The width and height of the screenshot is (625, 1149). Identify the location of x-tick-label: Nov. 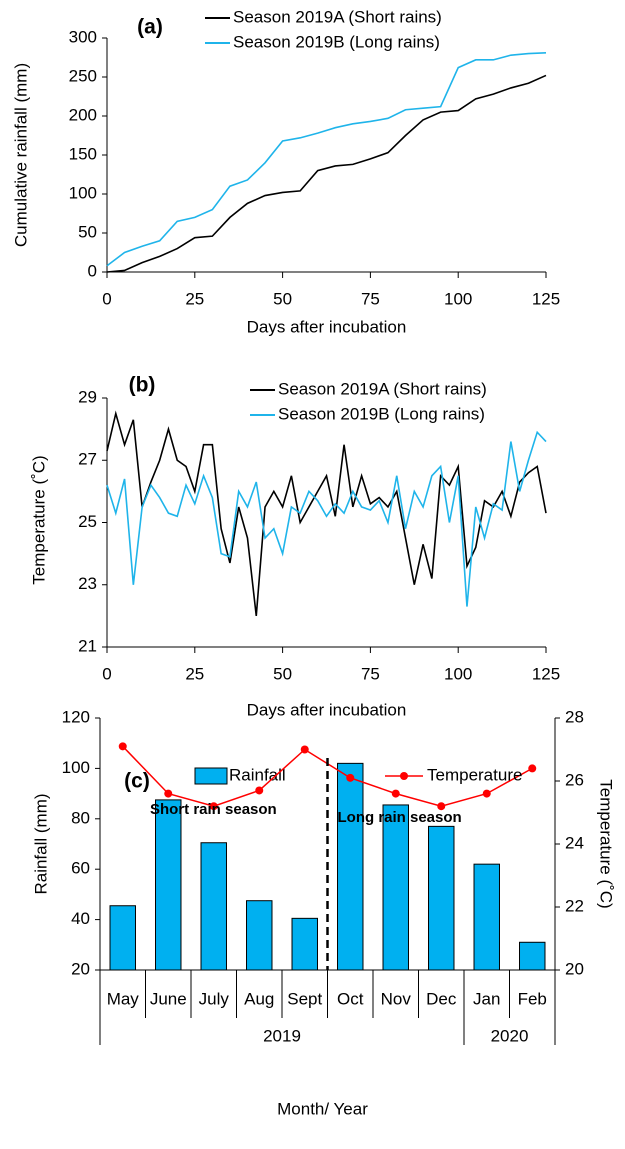
(396, 998).